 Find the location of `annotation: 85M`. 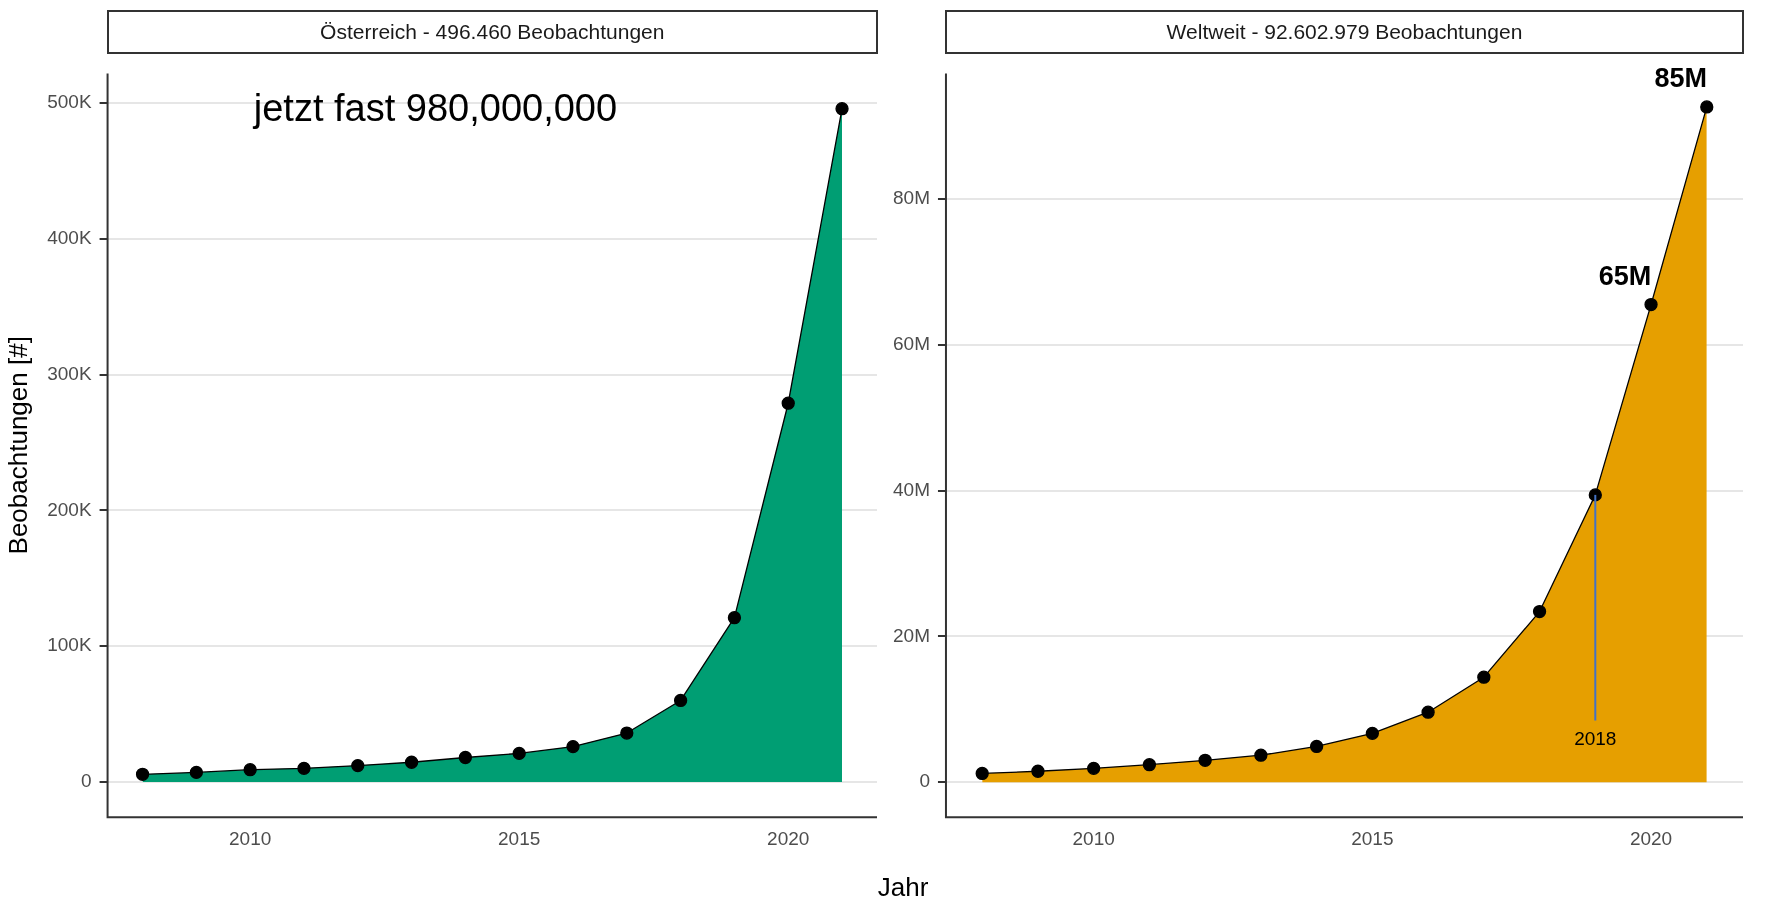

annotation: 85M is located at coordinates (1681, 77).